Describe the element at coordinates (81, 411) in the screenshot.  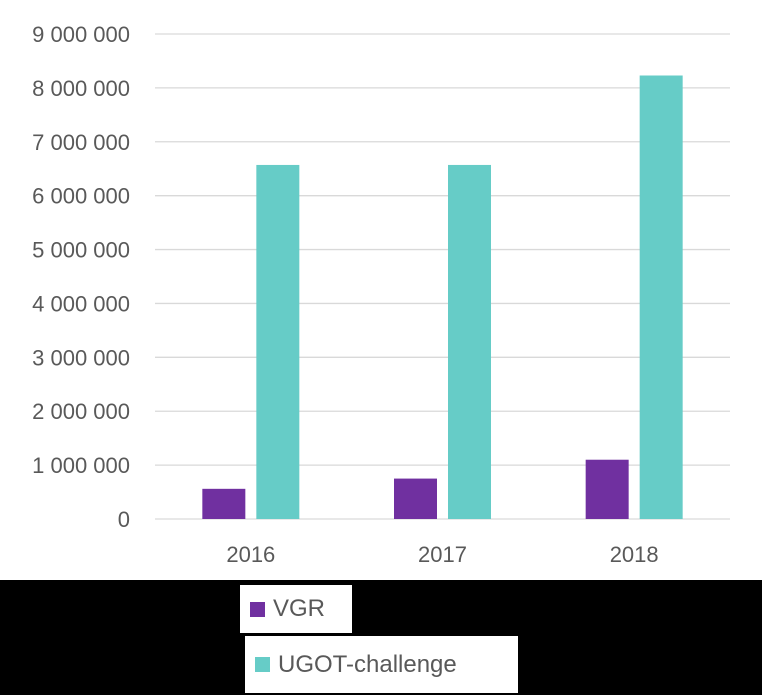
I see `y-tick-label: 2 000 000` at that location.